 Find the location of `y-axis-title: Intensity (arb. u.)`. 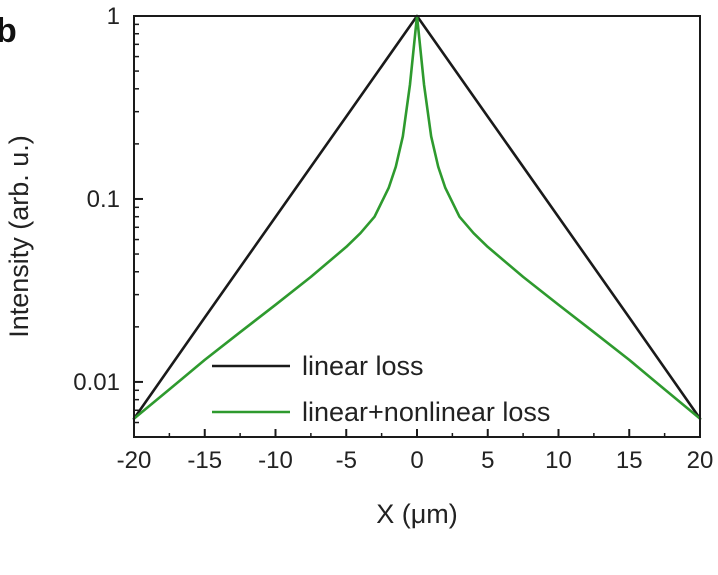

y-axis-title: Intensity (arb. u.) is located at coordinates (19, 236).